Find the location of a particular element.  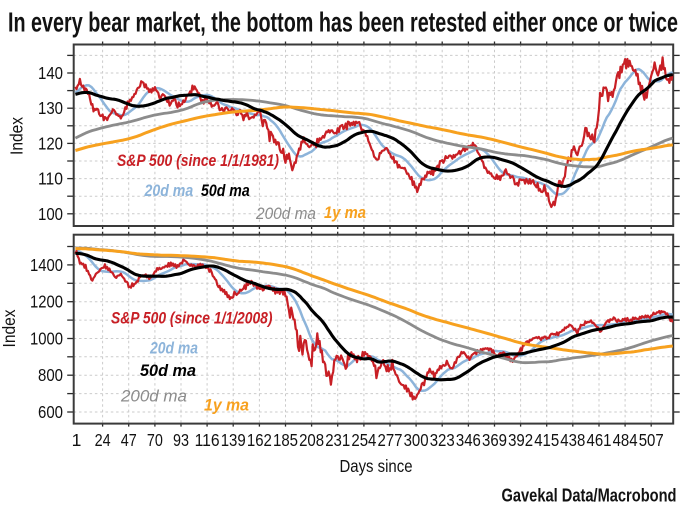

svg-text: 139 is located at coordinates (233, 440).